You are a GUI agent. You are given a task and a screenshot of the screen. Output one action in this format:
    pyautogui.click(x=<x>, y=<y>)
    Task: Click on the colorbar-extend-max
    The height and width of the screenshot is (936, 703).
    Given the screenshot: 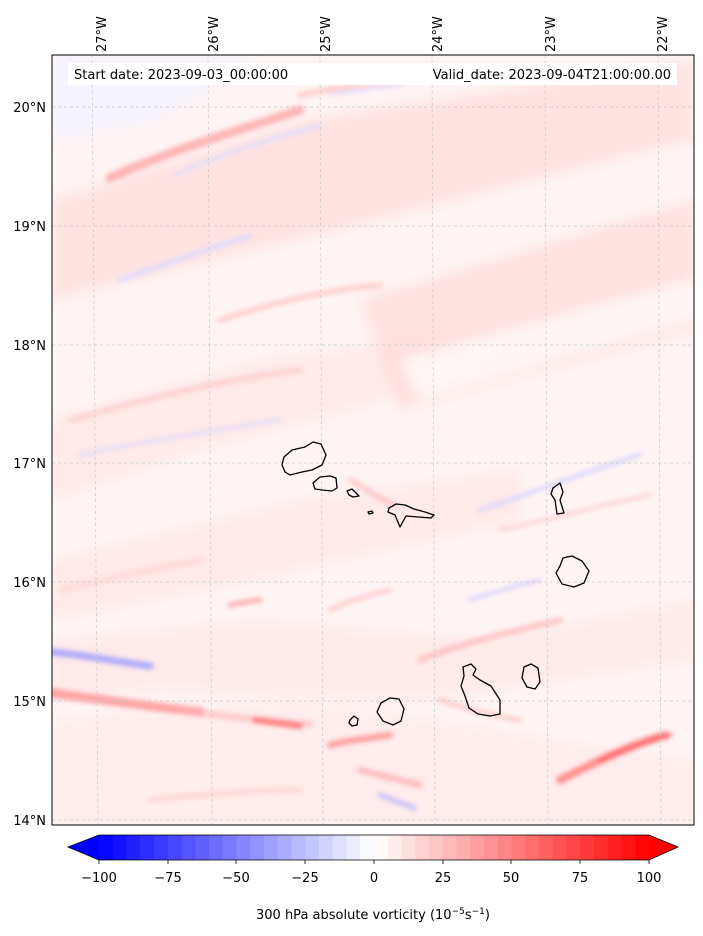 What is the action you would take?
    pyautogui.click(x=663, y=847)
    